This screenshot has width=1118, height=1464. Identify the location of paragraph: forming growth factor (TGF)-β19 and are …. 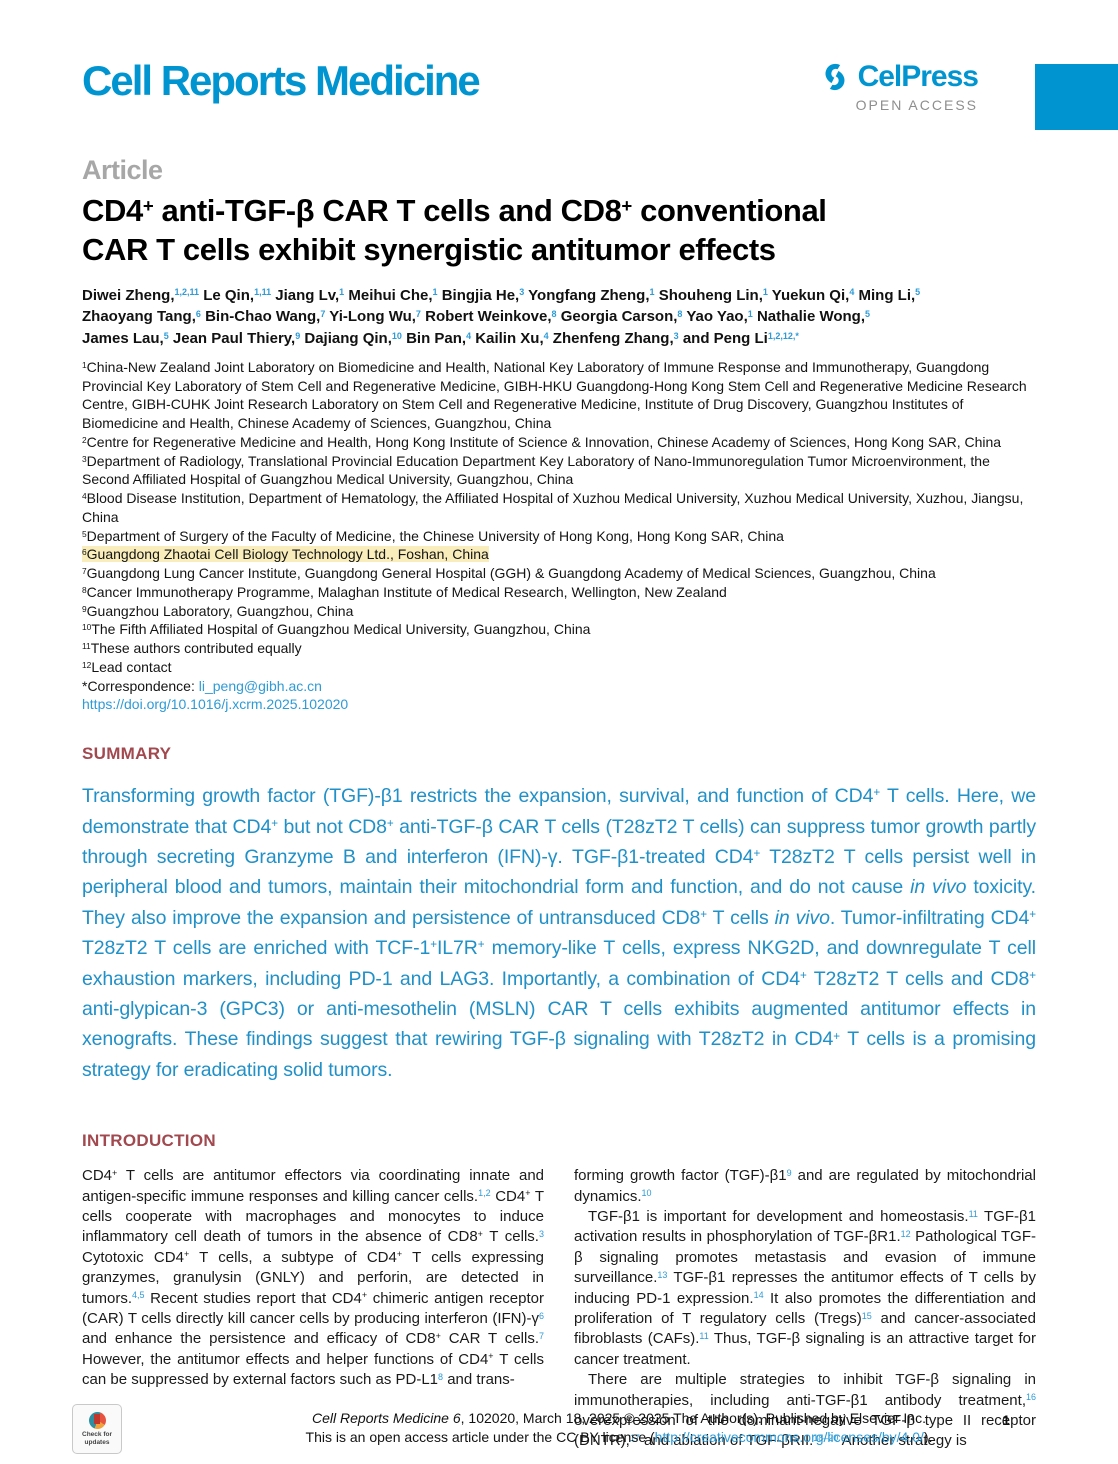
(805, 1186).